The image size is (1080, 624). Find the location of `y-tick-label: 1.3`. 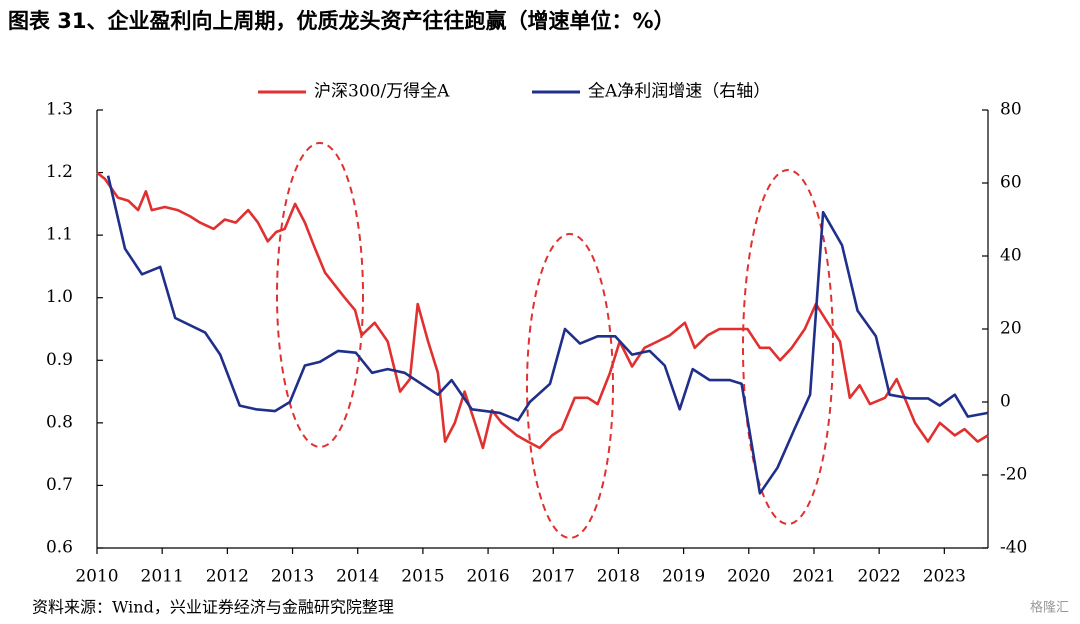

y-tick-label: 1.3 is located at coordinates (59, 110).